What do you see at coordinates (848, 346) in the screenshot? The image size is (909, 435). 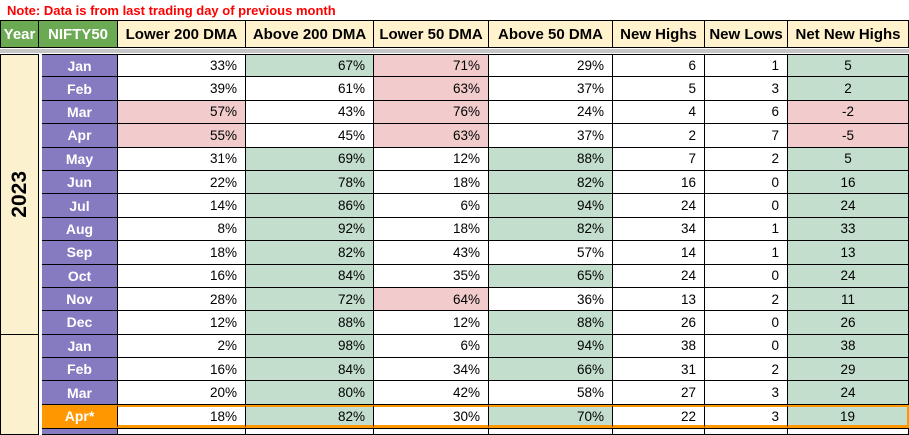 I see `table-cell: 38` at bounding box center [848, 346].